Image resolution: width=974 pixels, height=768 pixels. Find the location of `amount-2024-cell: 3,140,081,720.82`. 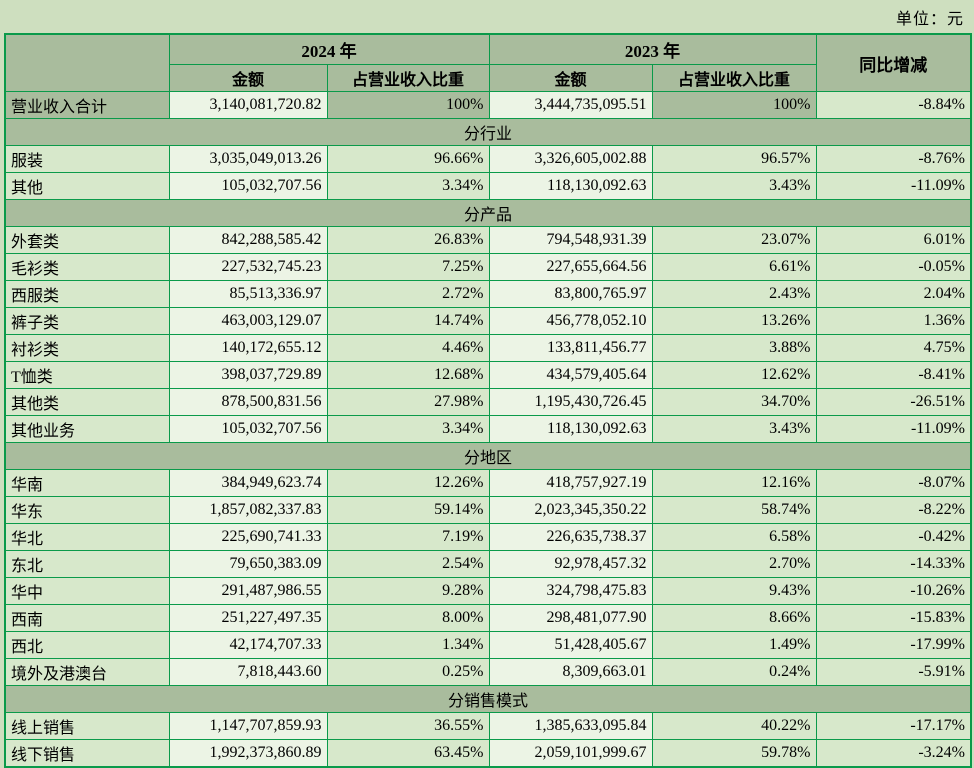

amount-2024-cell: 3,140,081,720.82 is located at coordinates (248, 105).